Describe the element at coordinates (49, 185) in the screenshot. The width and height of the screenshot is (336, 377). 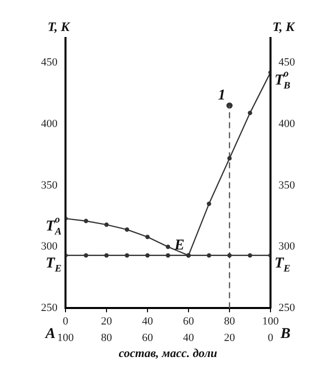
I see `y-tick-label: 350` at that location.